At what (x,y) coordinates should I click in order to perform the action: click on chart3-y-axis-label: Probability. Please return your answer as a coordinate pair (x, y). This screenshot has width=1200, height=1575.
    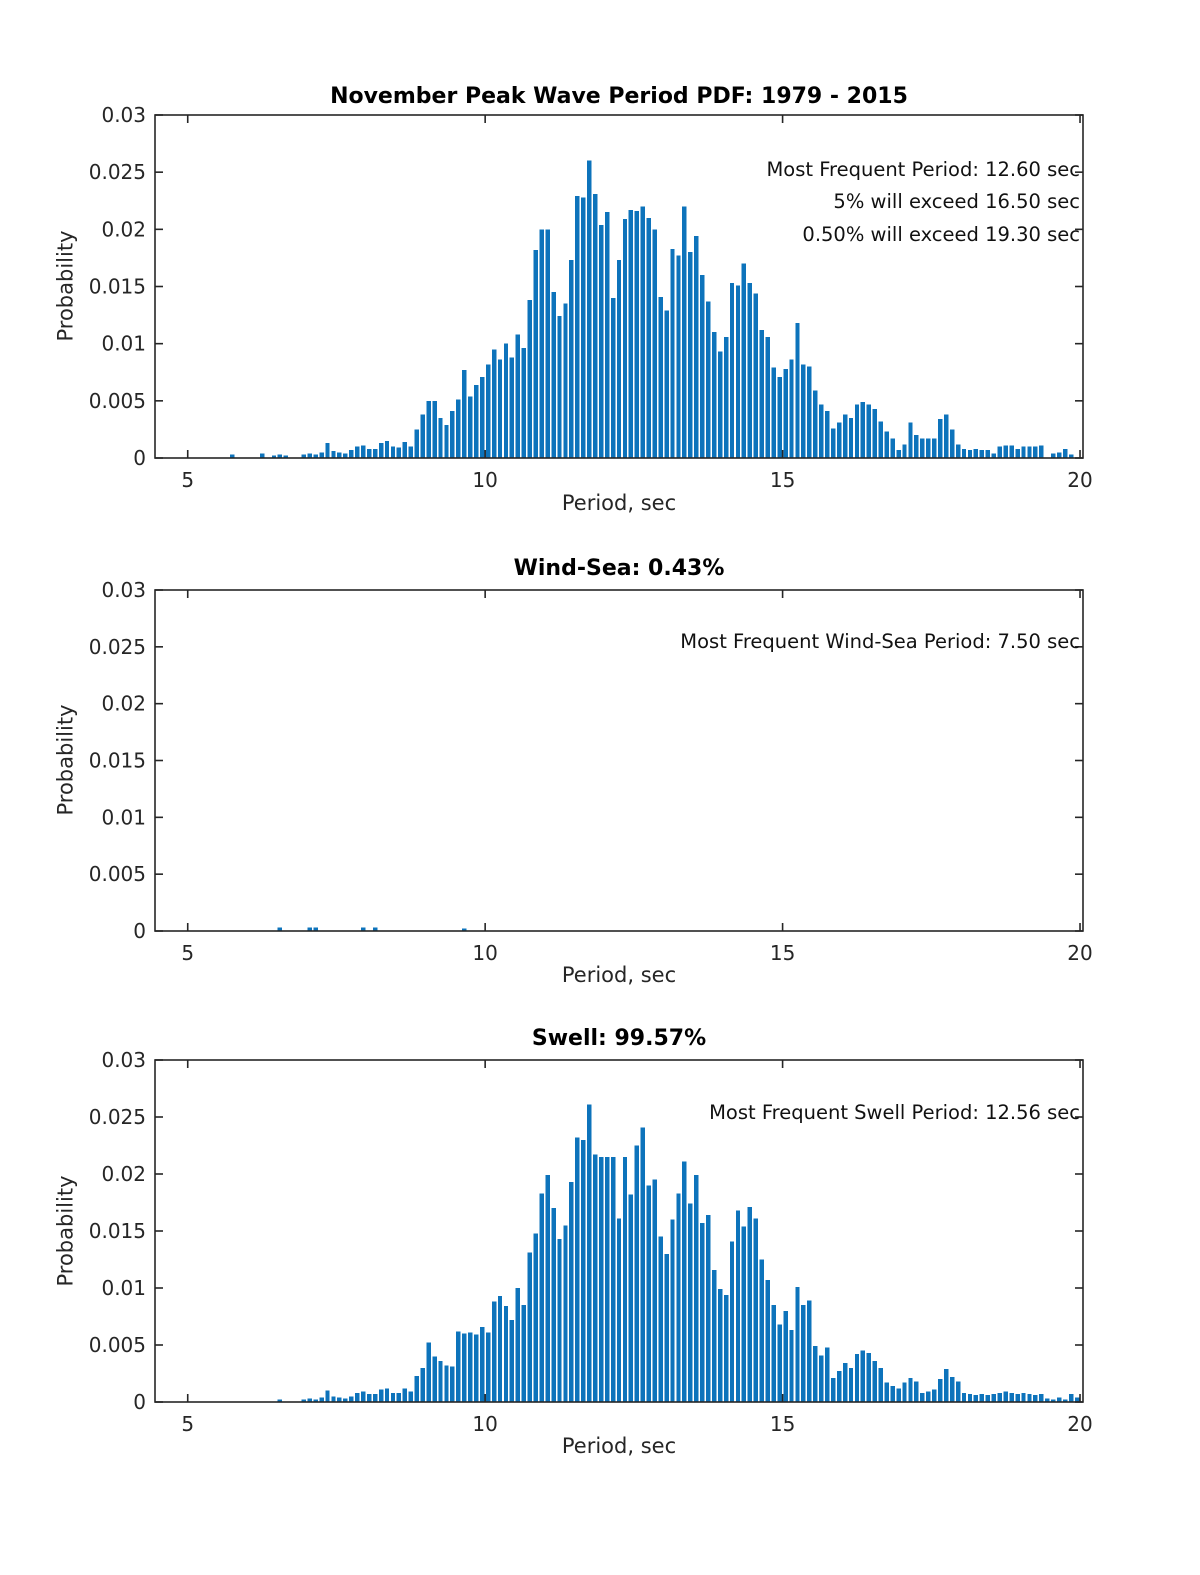
    Looking at the image, I should click on (65, 1231).